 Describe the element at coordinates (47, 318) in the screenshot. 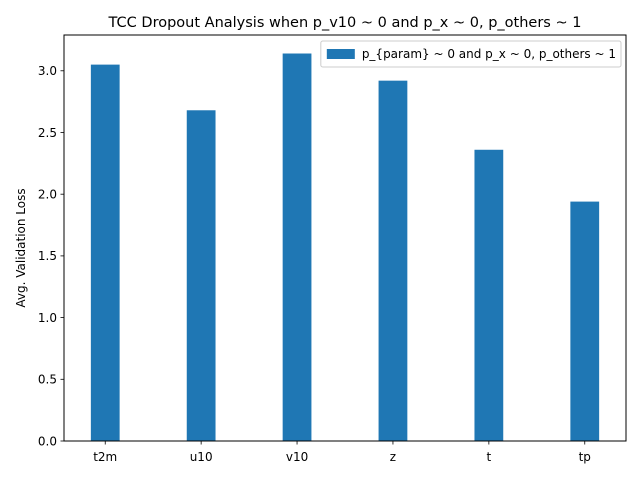

I see `y-tick-label: 1.0` at that location.